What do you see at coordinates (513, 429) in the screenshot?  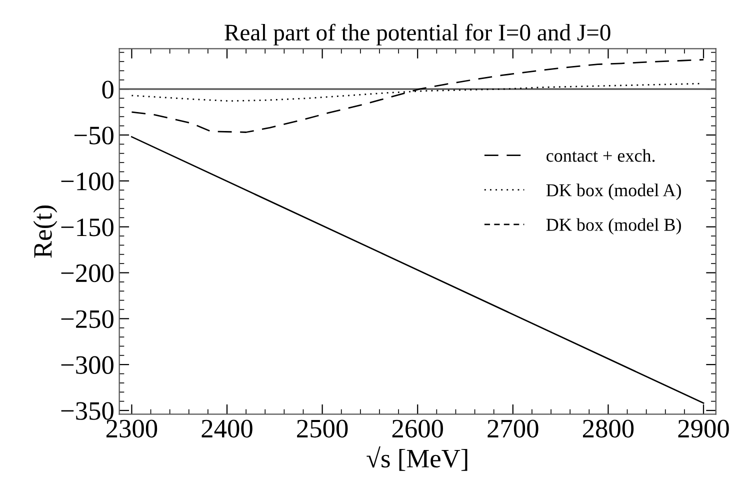 I see `x-tick-label: 2700` at bounding box center [513, 429].